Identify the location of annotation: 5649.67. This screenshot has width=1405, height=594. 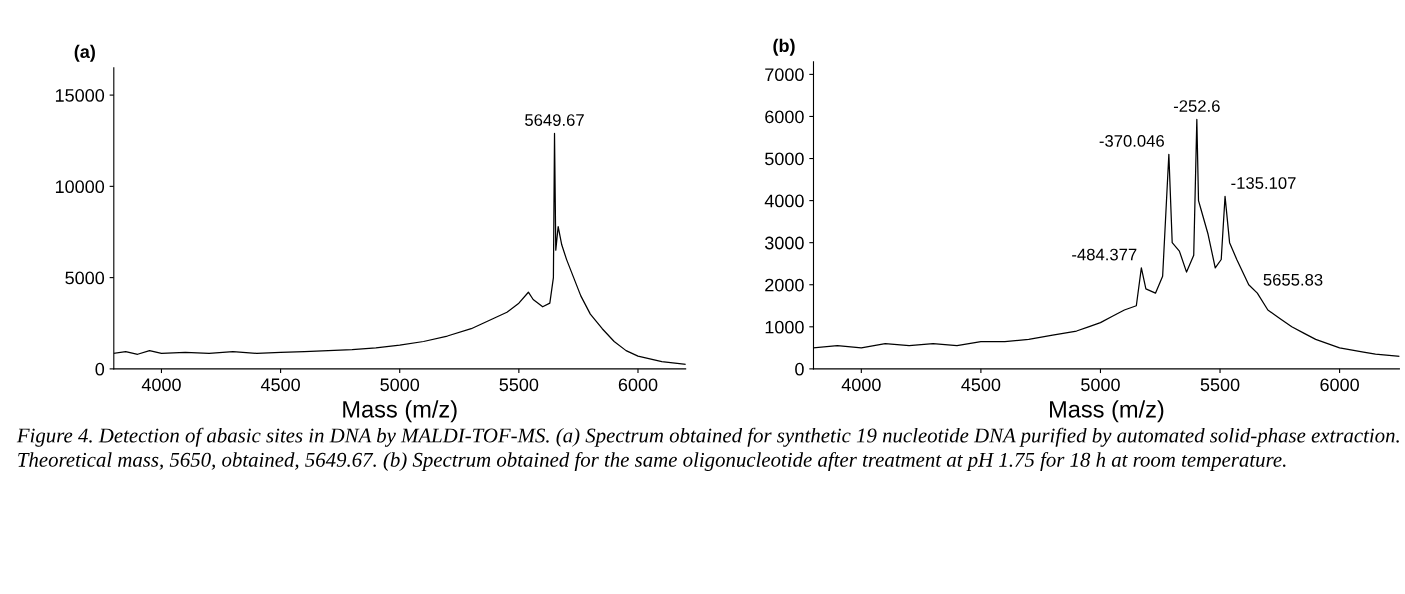
(554, 120).